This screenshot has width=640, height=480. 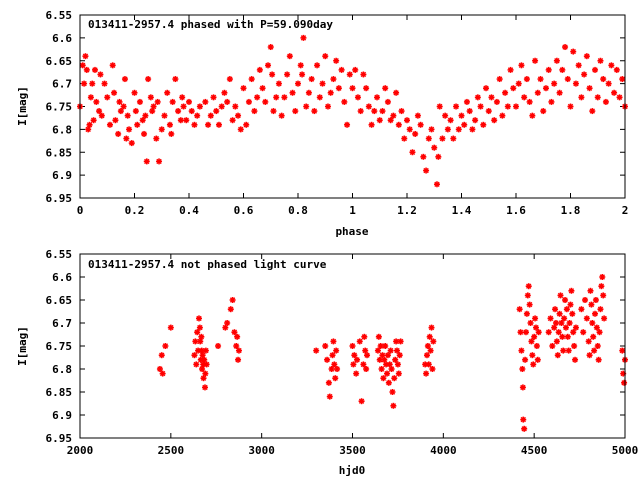 I want to click on phased-plot-y-tick-label: 6.95, so click(x=59, y=198).